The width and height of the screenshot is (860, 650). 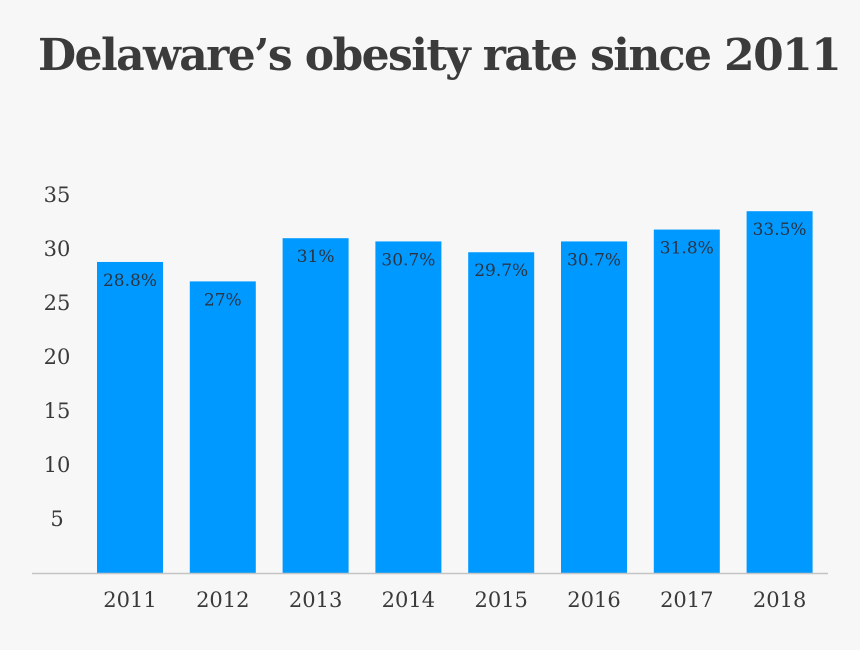 What do you see at coordinates (440, 55) in the screenshot?
I see `chart-title: Delaware’s obesity rate since 2011` at bounding box center [440, 55].